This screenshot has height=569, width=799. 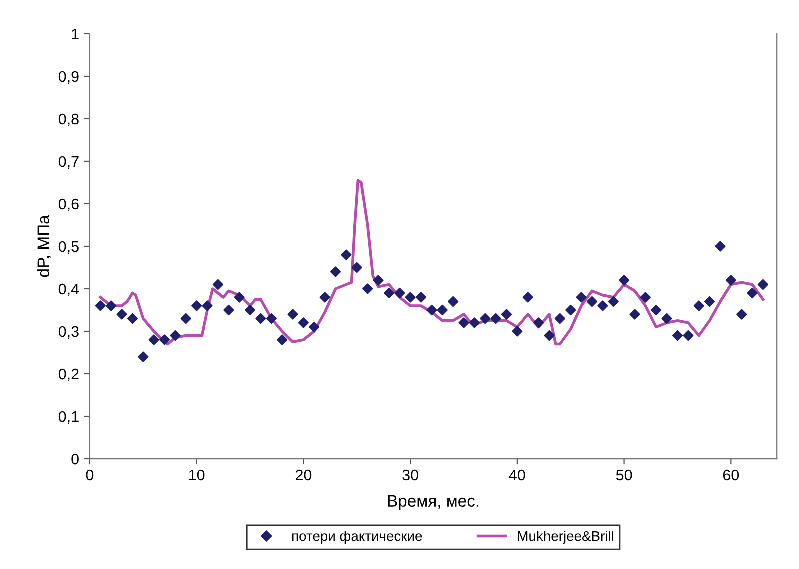 What do you see at coordinates (69, 290) in the screenshot?
I see `y-tick-label: 0,4` at bounding box center [69, 290].